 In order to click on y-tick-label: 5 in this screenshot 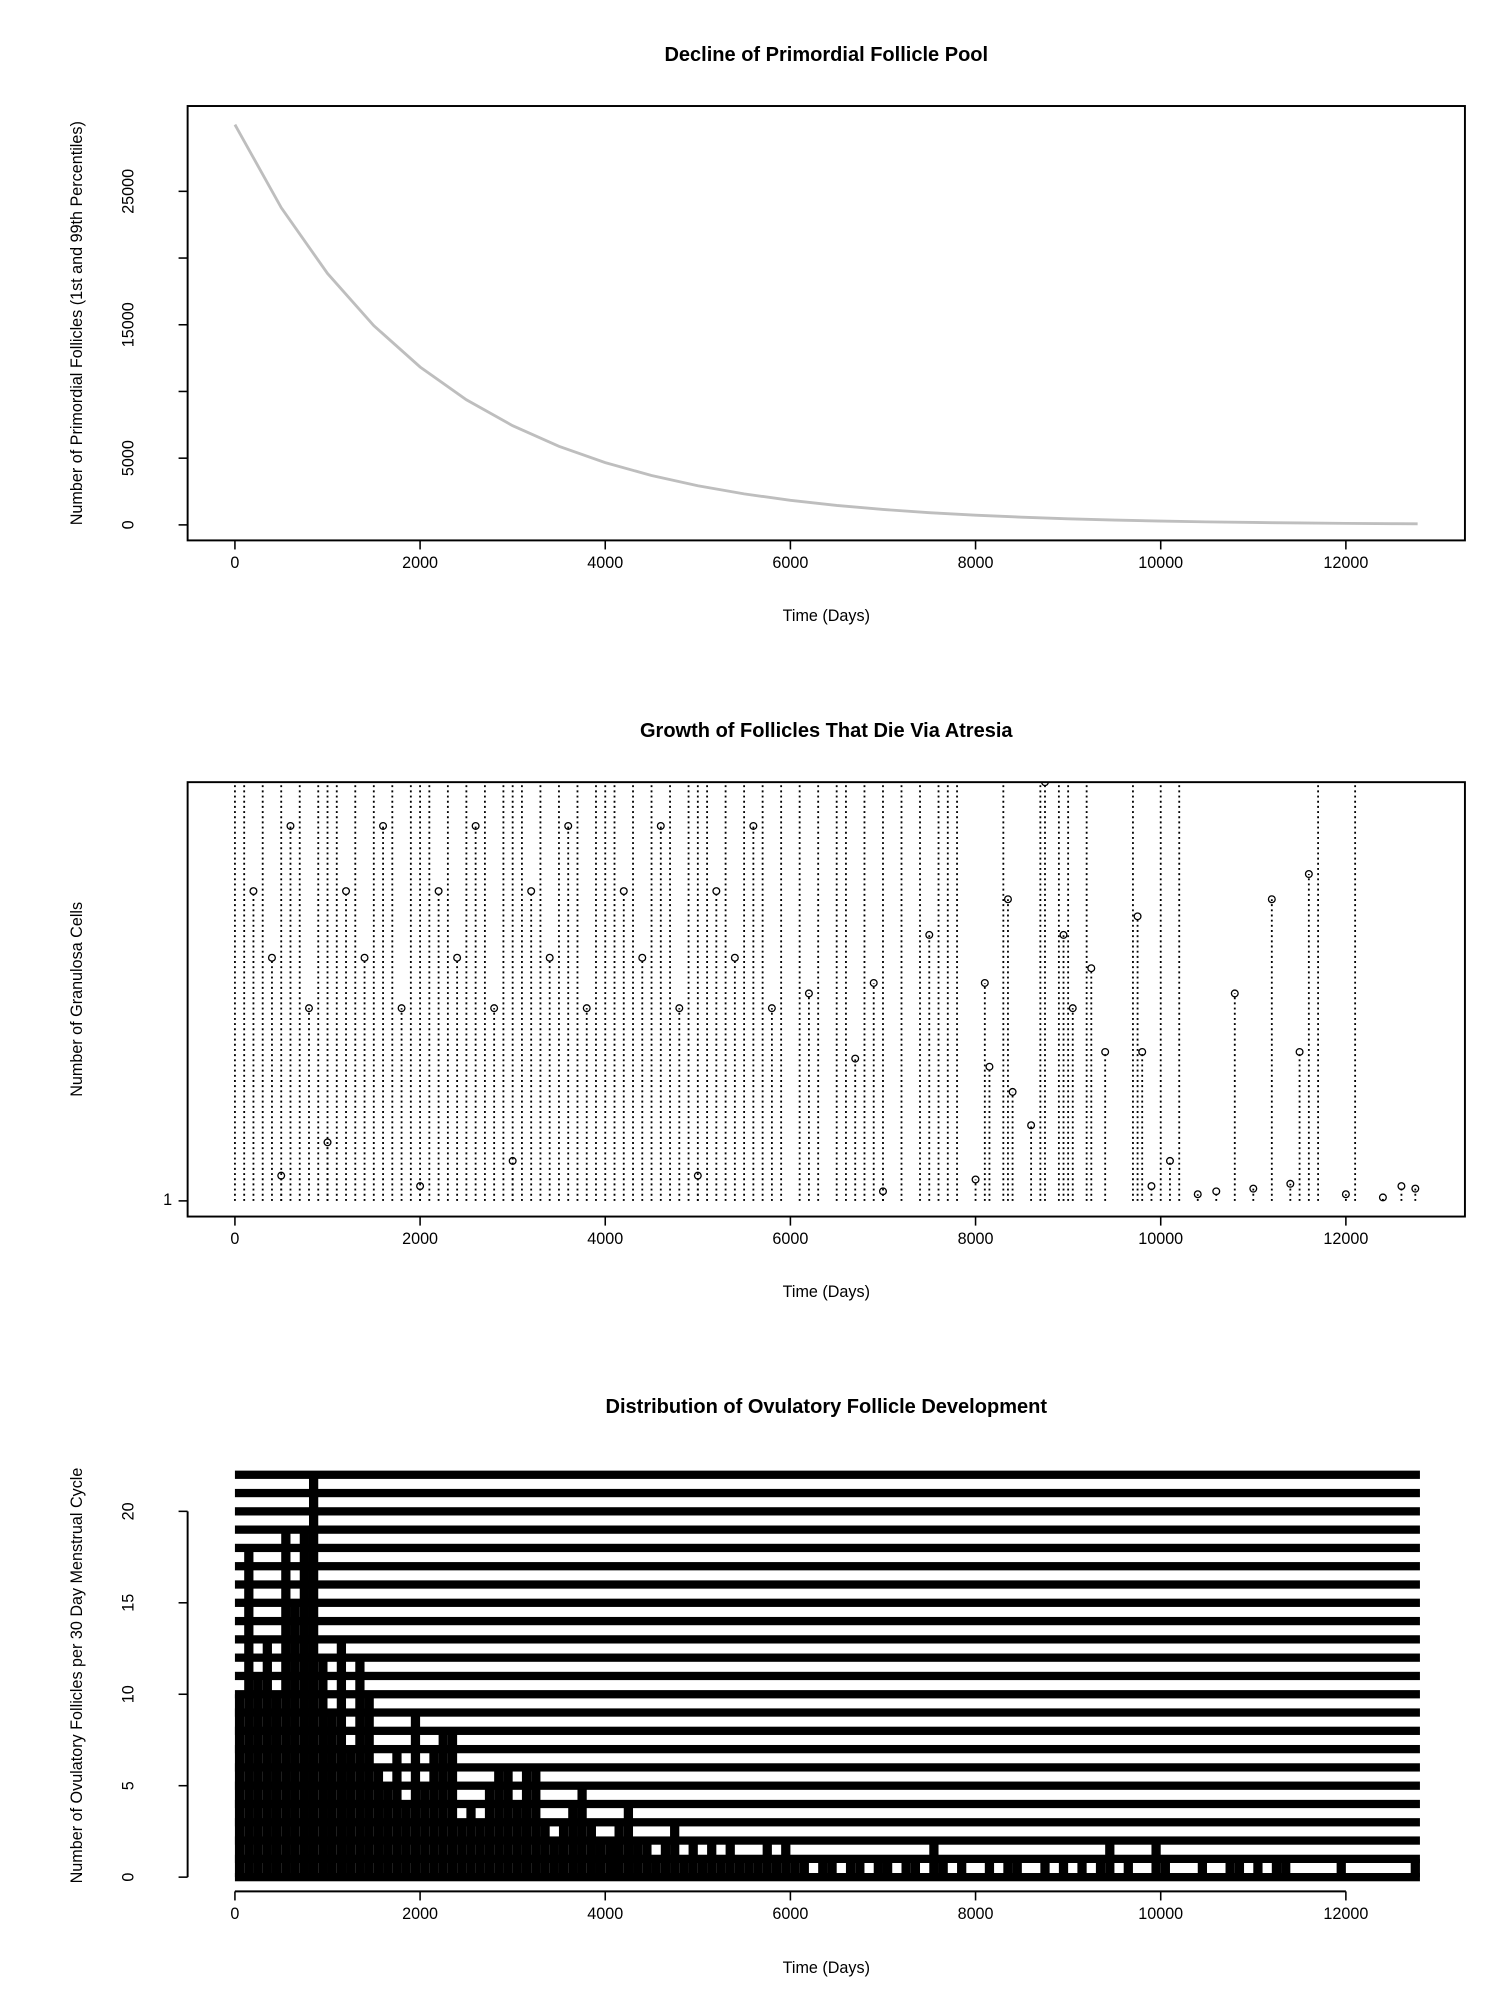, I will do `click(129, 1785)`.